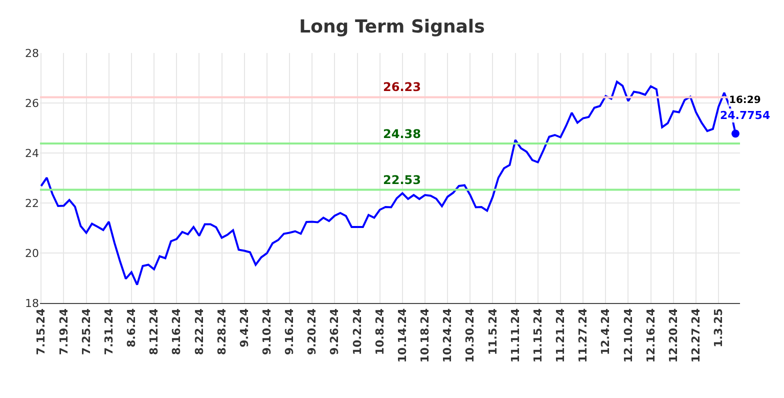 The image size is (784, 398). Describe the element at coordinates (221, 332) in the screenshot. I see `x-tick-label: 8.28.24` at that location.